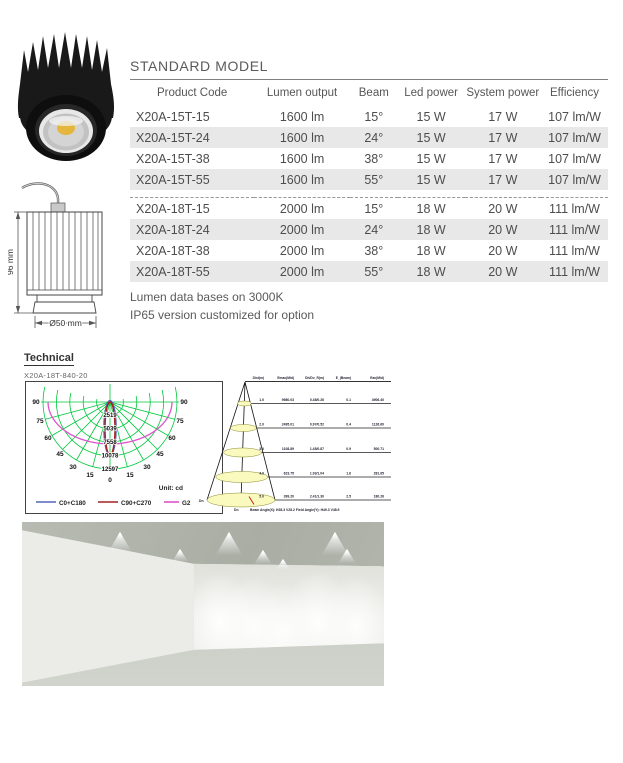  What do you see at coordinates (317, 497) in the screenshot?
I see `cone-cell: 2.41/1.30` at bounding box center [317, 497].